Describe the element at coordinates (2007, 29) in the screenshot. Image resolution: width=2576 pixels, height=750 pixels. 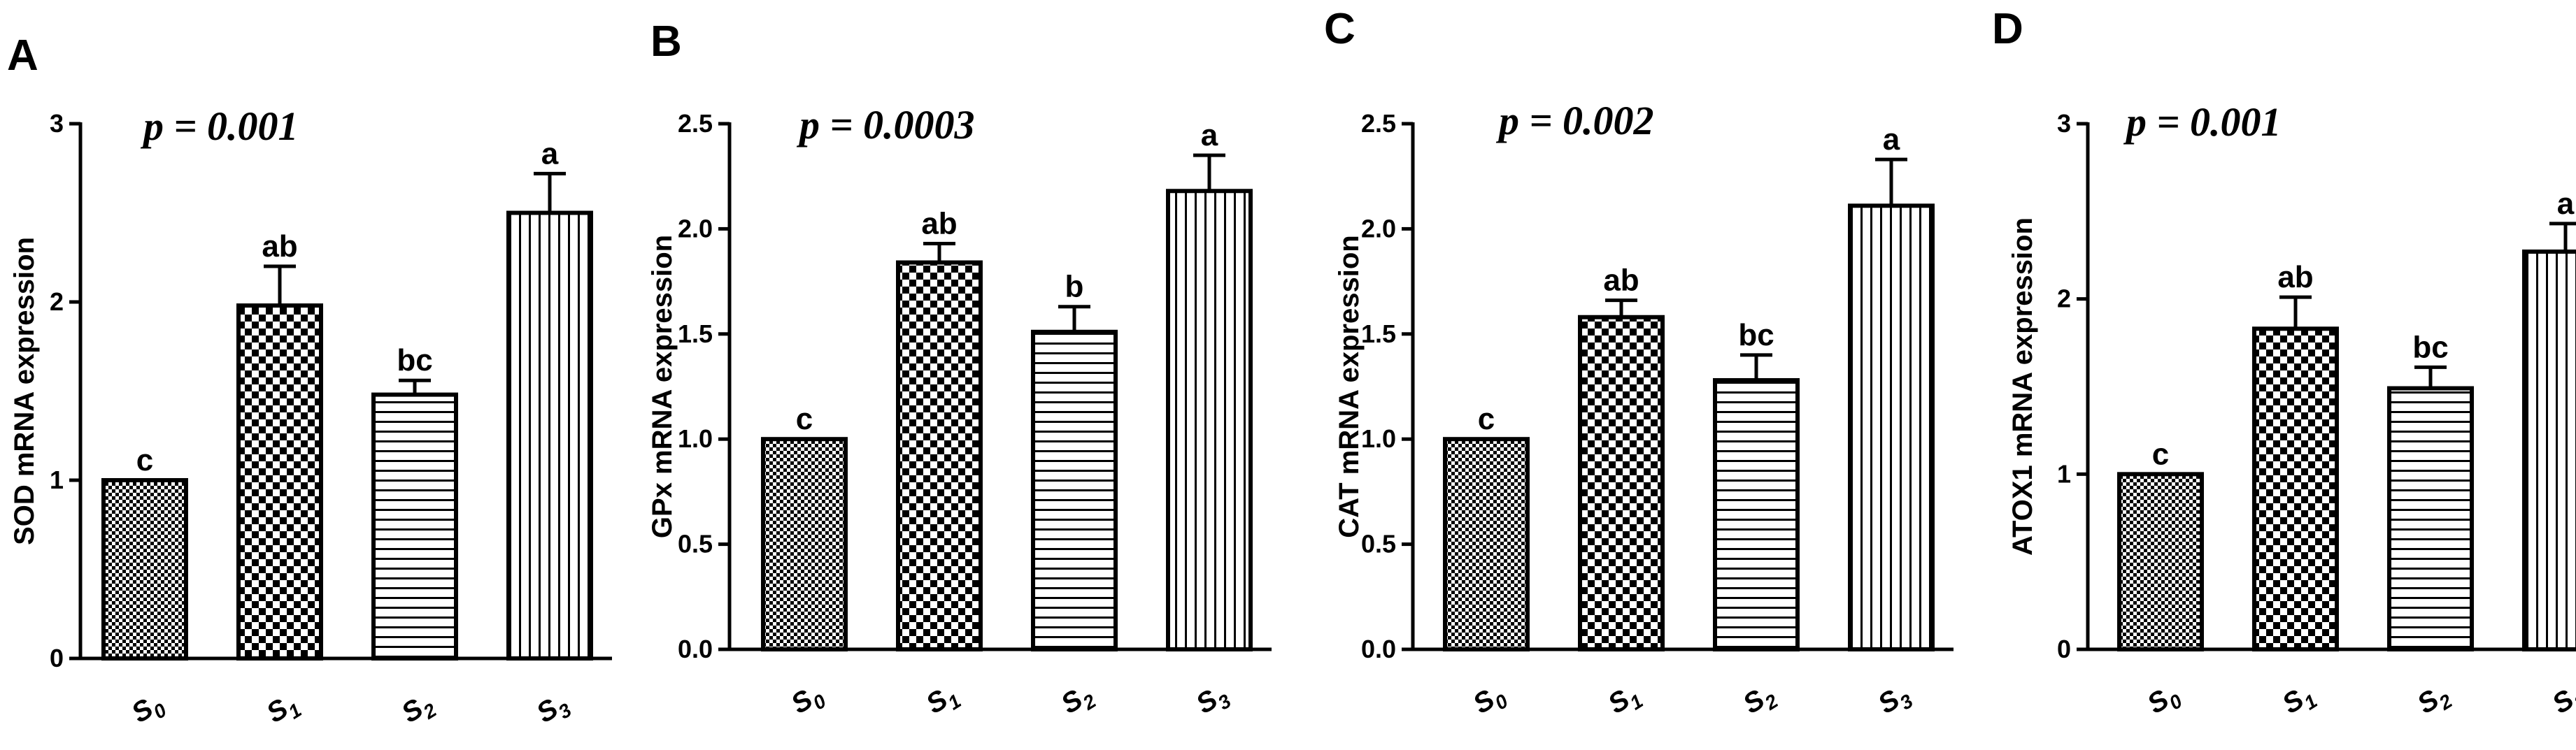
I see `panel-d-letter: D` at that location.